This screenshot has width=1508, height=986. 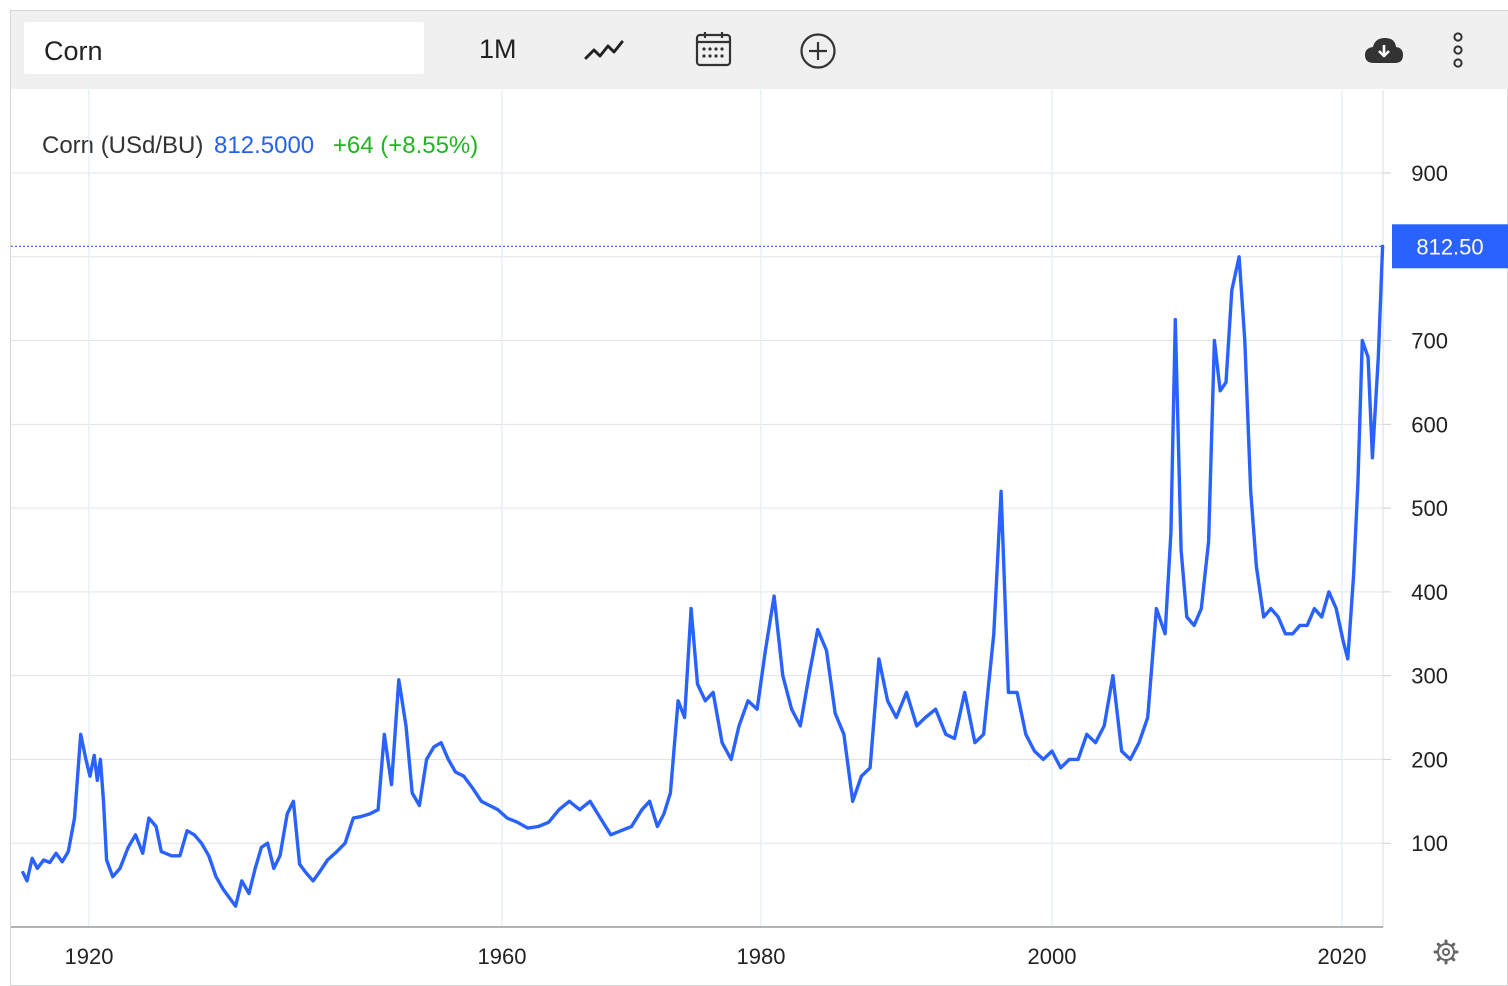 I want to click on last-price-badge-box, so click(x=1450, y=246).